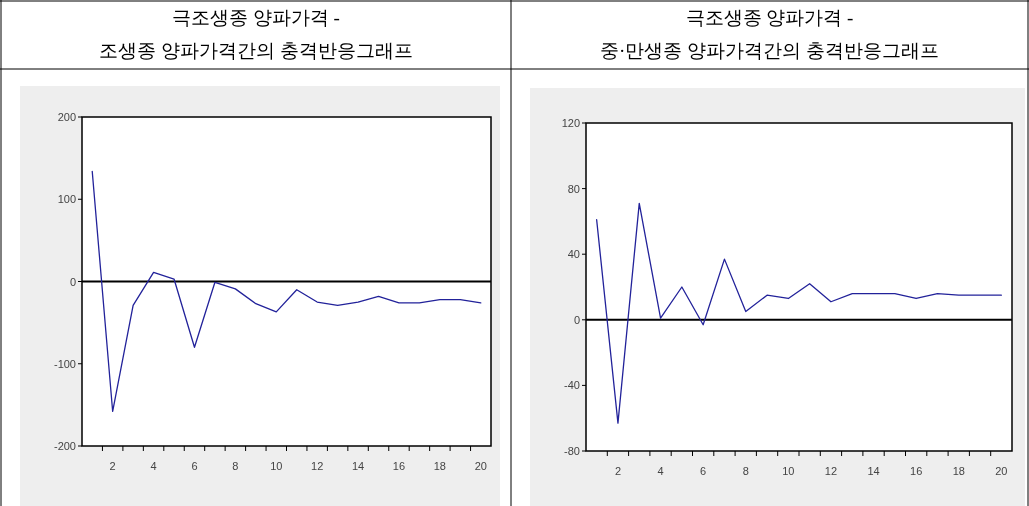 Image resolution: width=1029 pixels, height=506 pixels. What do you see at coordinates (769, 50) in the screenshot?
I see `chart-subtitle: 중·만생종 양파가격간의 충격반응그래프` at bounding box center [769, 50].